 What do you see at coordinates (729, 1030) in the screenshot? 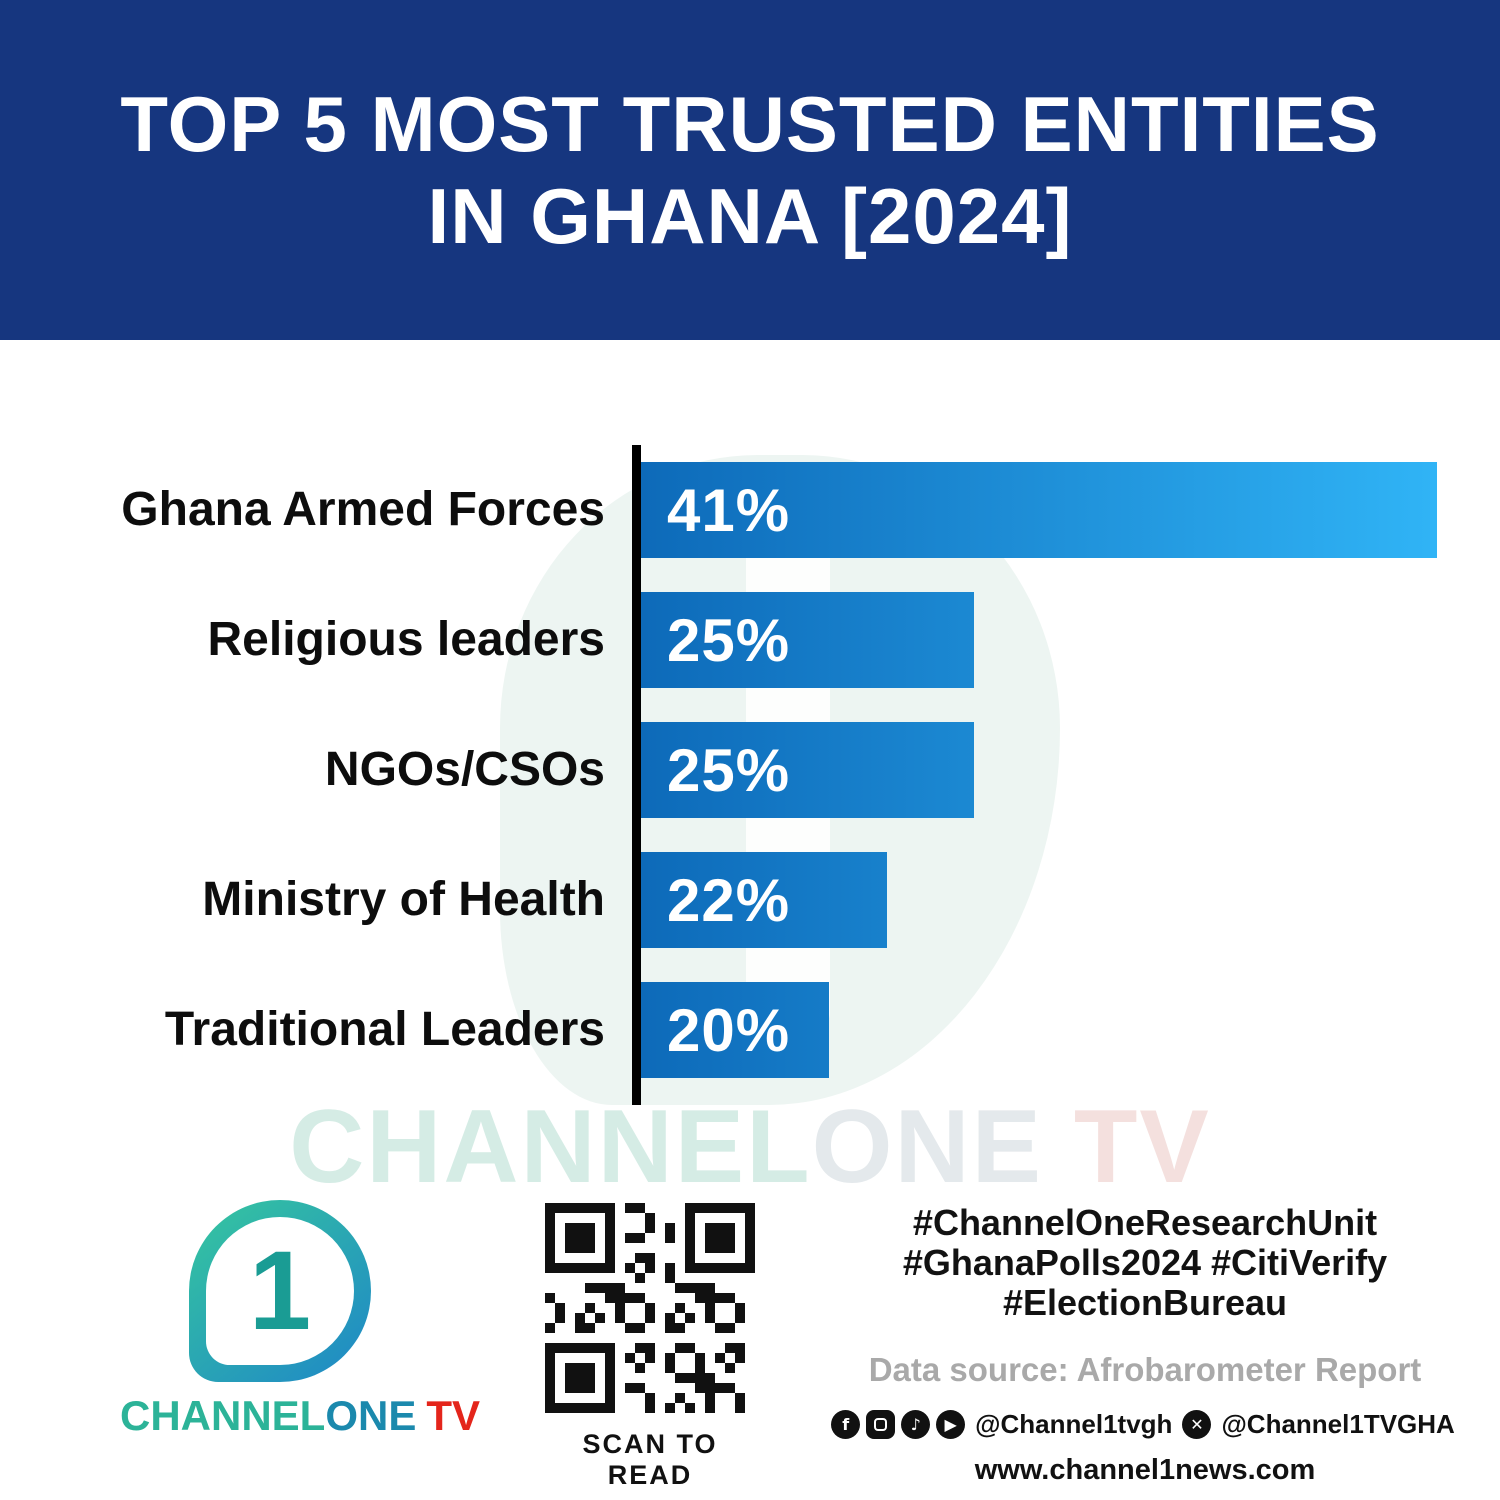
I see `bar-value-label: 20%` at bounding box center [729, 1030].